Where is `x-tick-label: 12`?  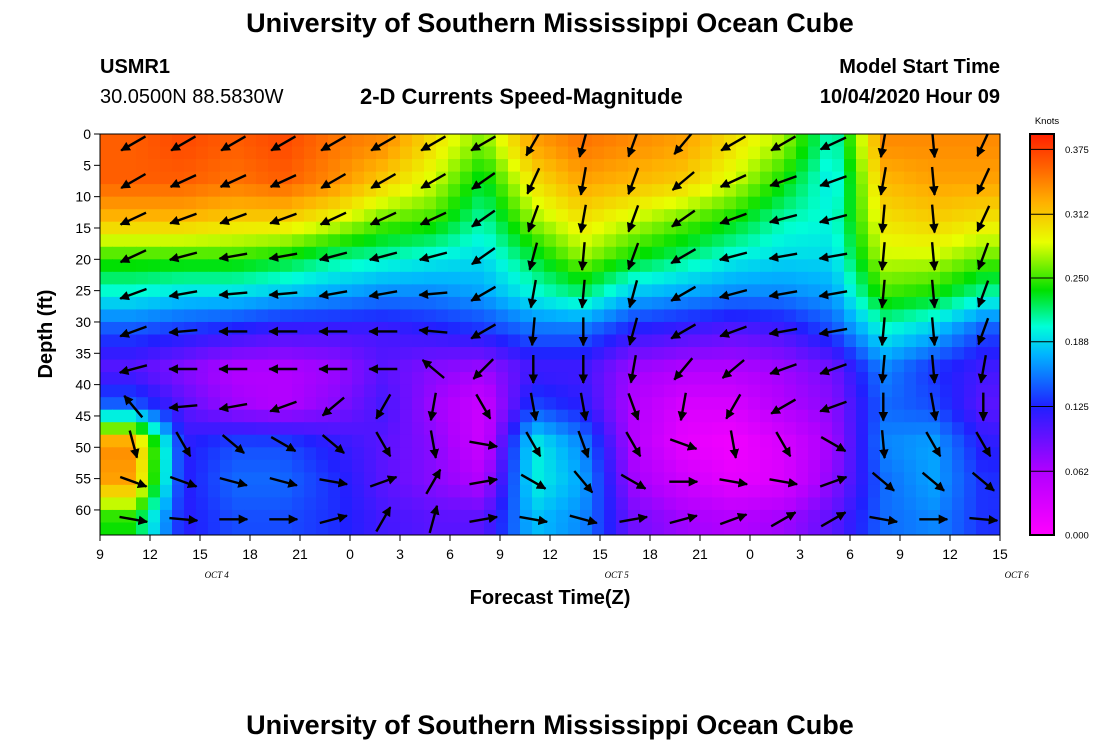
x-tick-label: 12 is located at coordinates (550, 554).